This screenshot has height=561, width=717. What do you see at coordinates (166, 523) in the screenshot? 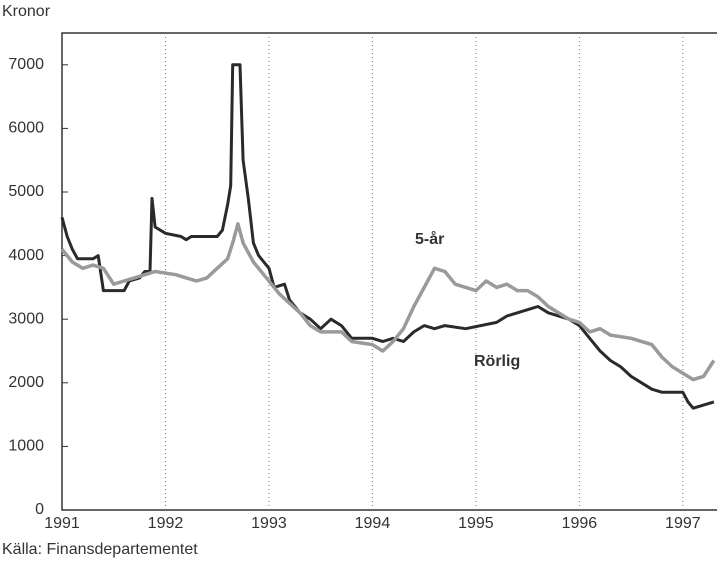
I see `x-tick-label: 1992` at bounding box center [166, 523].